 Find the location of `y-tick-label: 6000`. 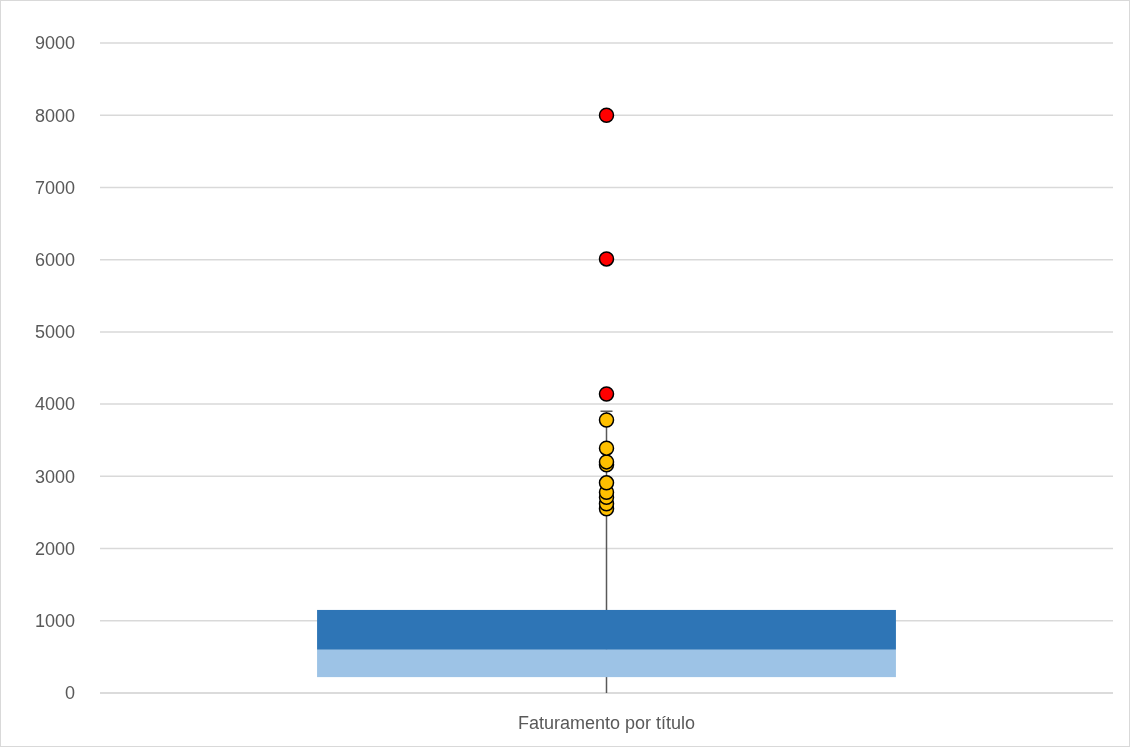

y-tick-label: 6000 is located at coordinates (54, 259).